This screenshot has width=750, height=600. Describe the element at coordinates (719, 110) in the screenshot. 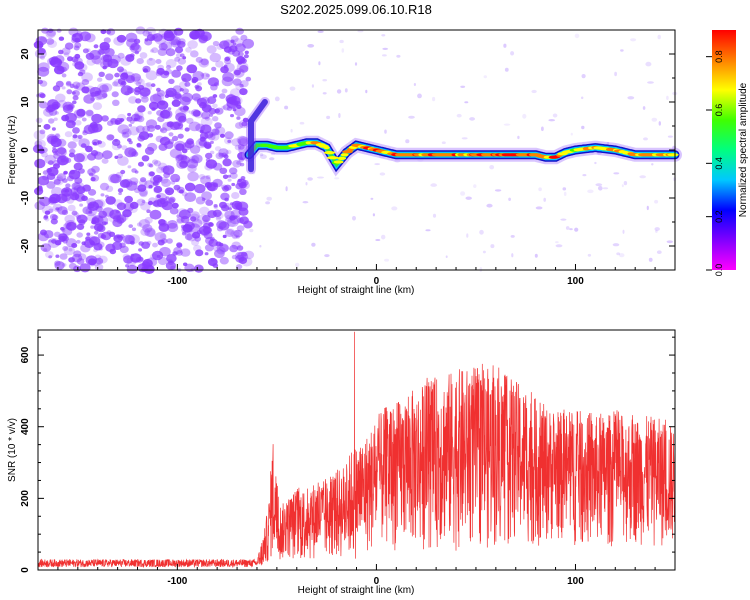

I see `colorbar-tick-label: 0.6` at that location.